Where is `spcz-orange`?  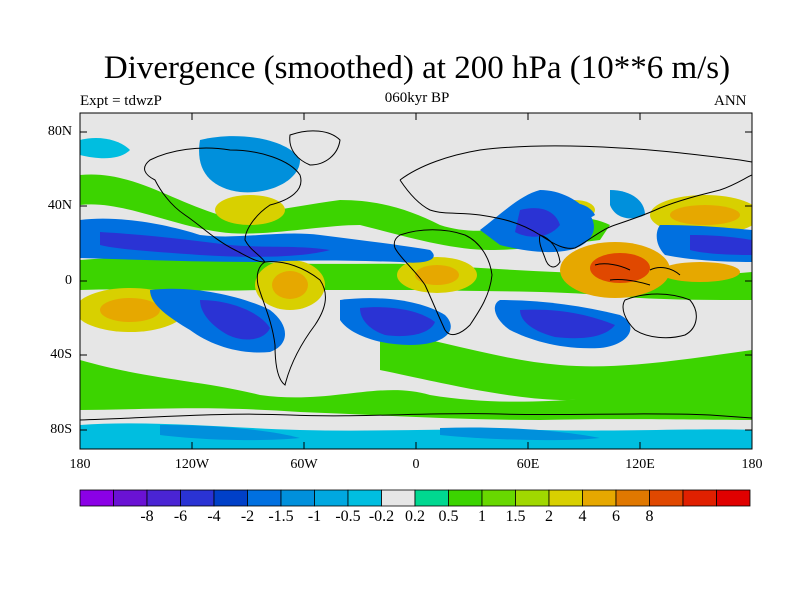 spcz-orange is located at coordinates (700, 272).